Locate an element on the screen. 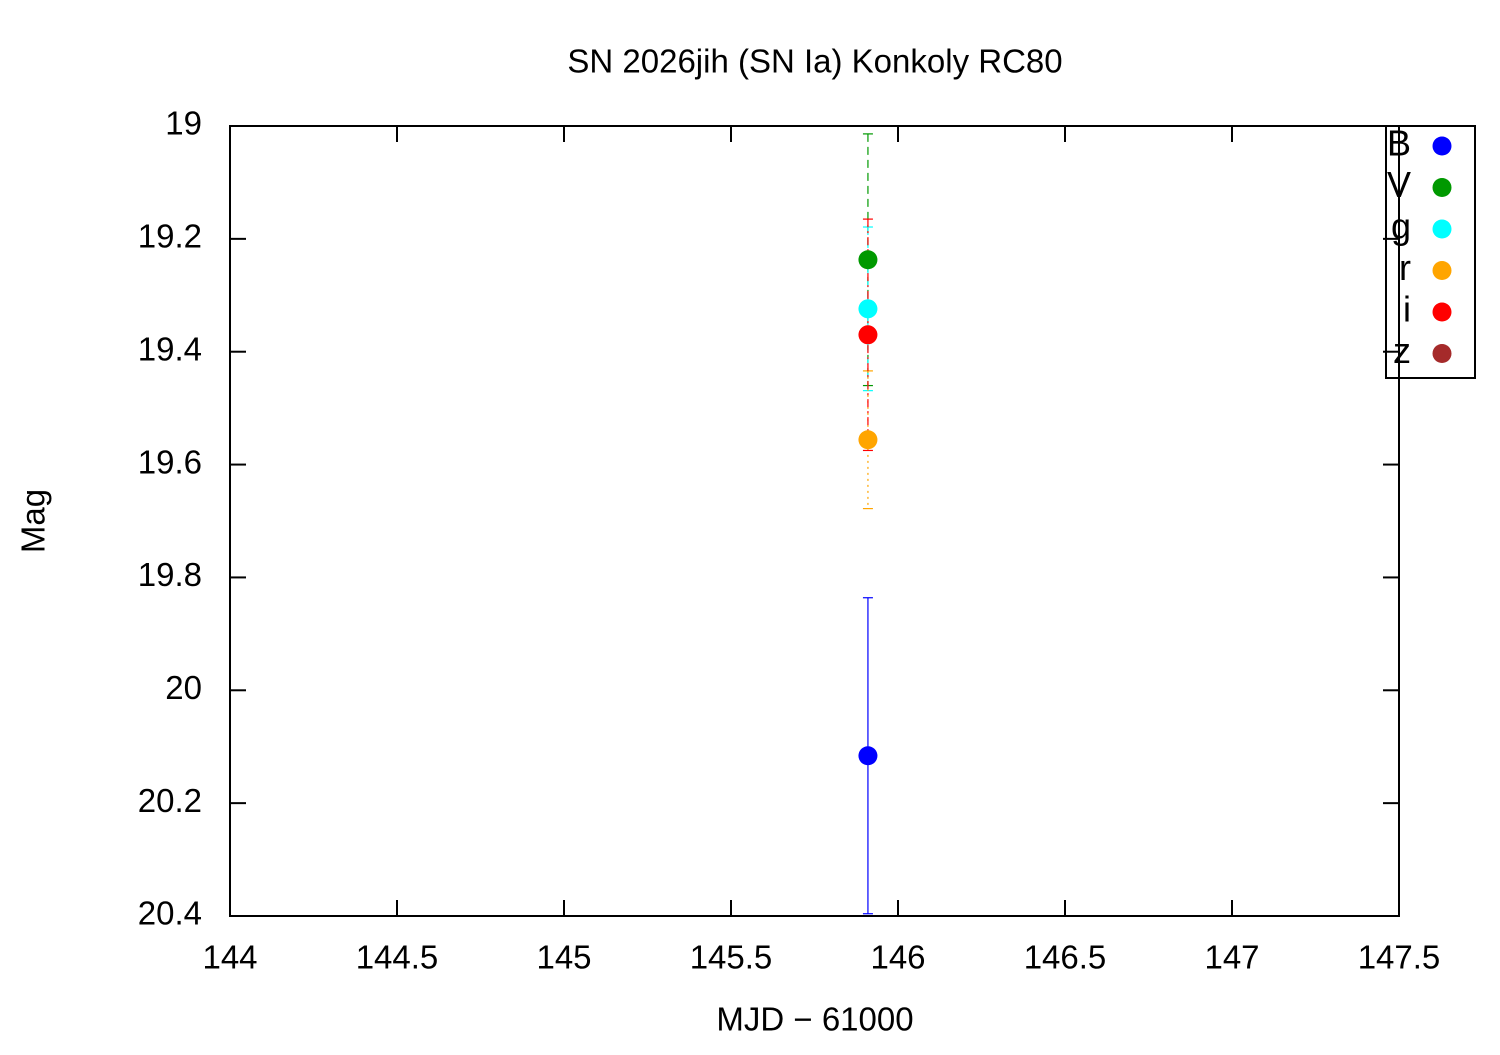 Image resolution: width=1500 pixels, height=1055 pixels. y-tick-label: 19.8 is located at coordinates (170, 574).